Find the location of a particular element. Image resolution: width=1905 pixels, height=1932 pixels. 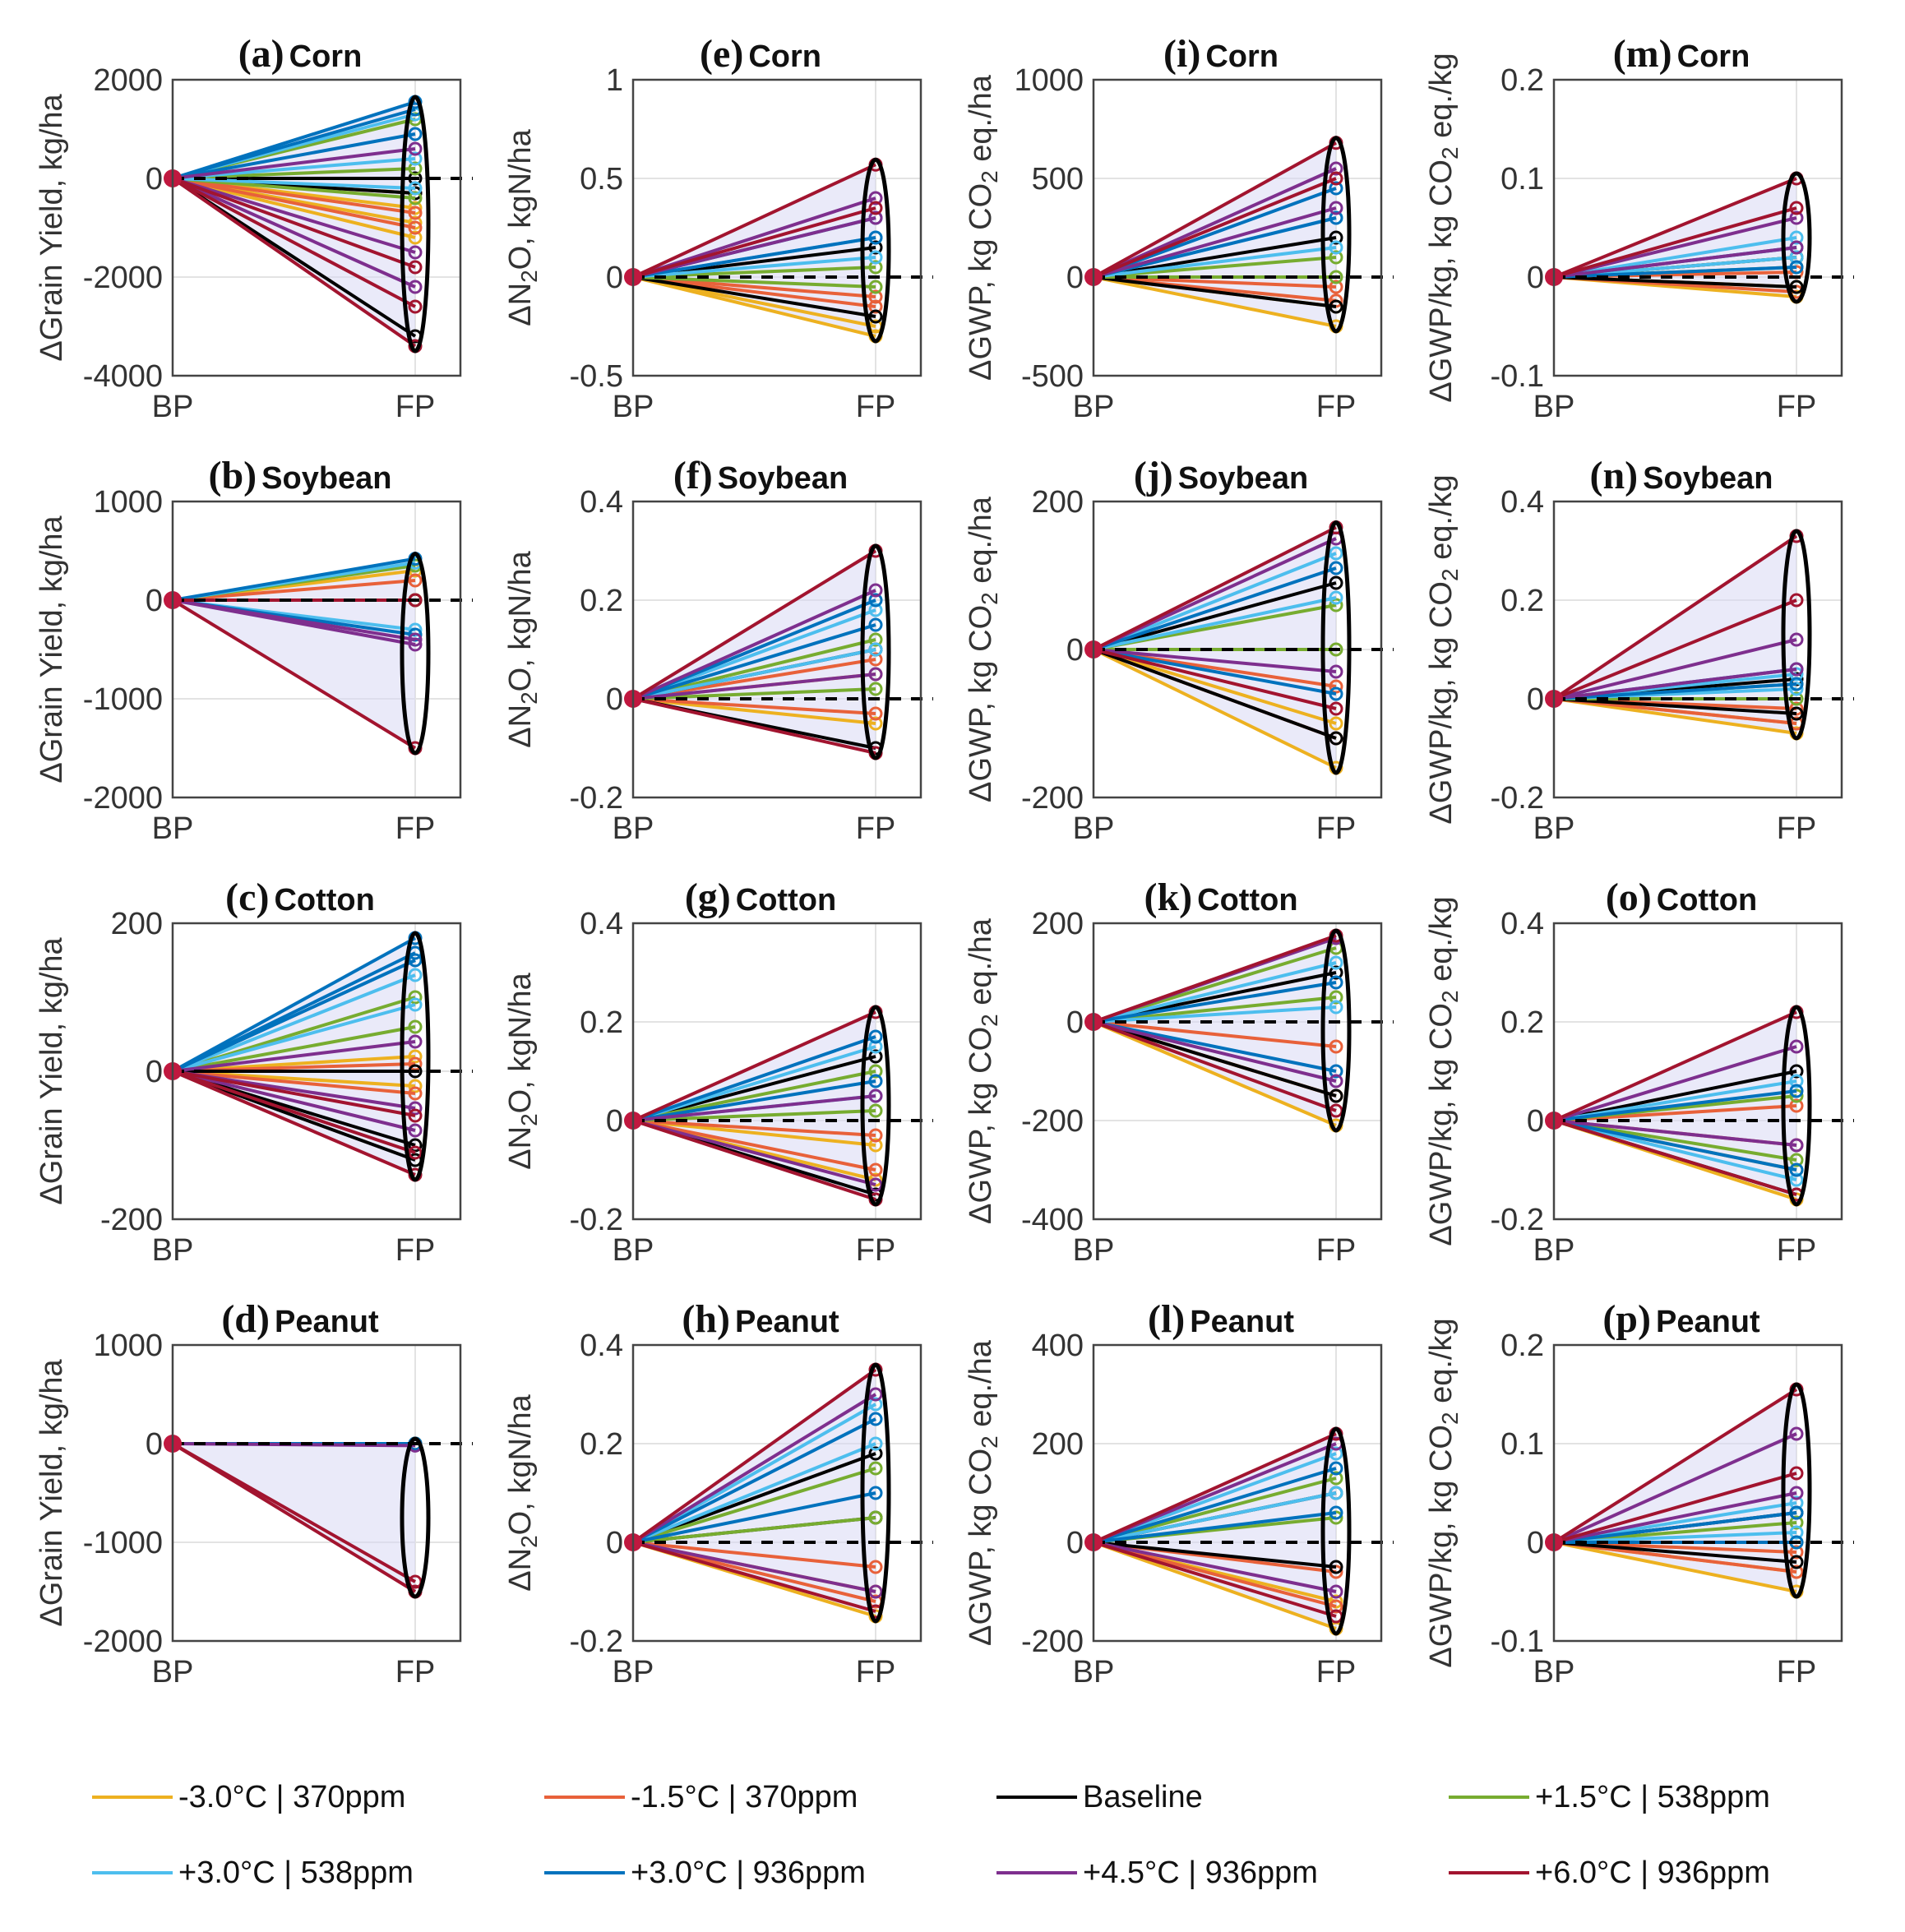

panel-title: (g) Cotton is located at coordinates (760, 897).